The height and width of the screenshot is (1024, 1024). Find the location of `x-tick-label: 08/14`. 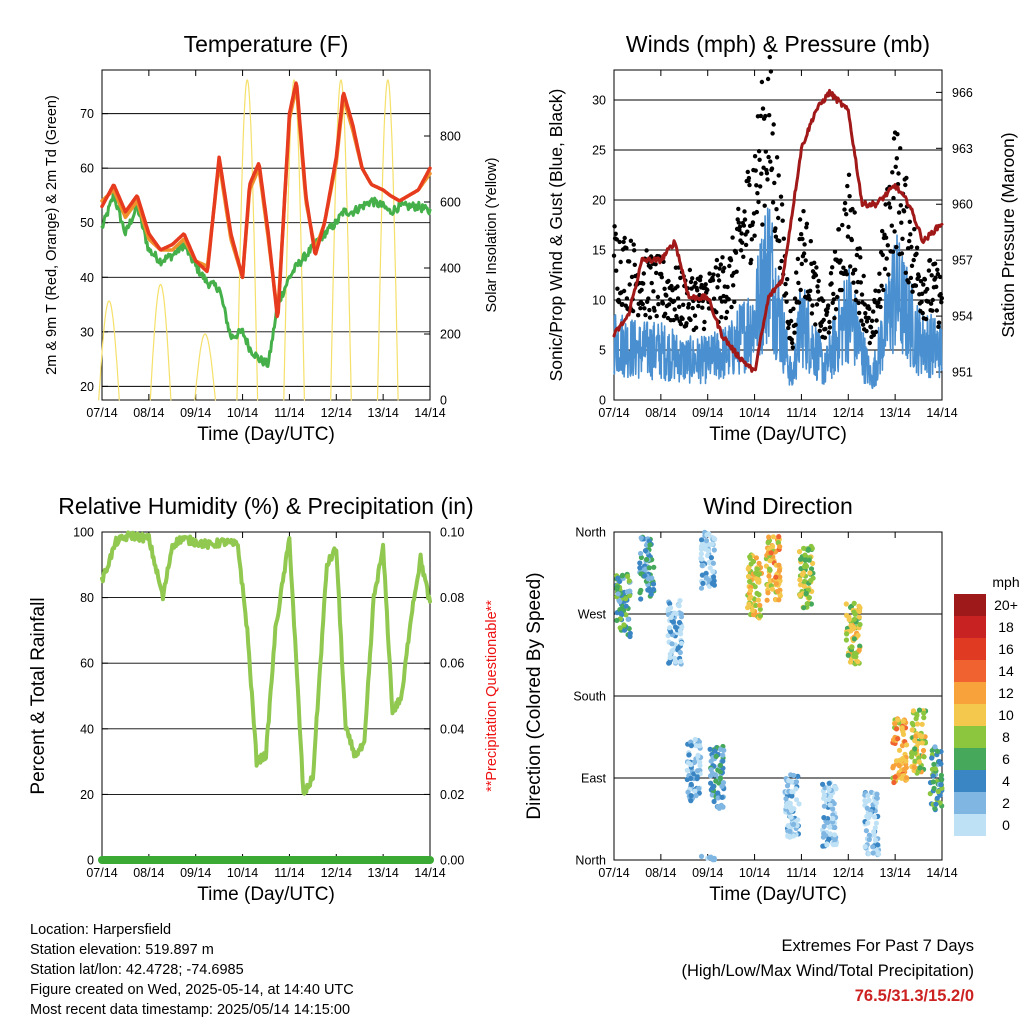

x-tick-label: 08/14 is located at coordinates (148, 413).